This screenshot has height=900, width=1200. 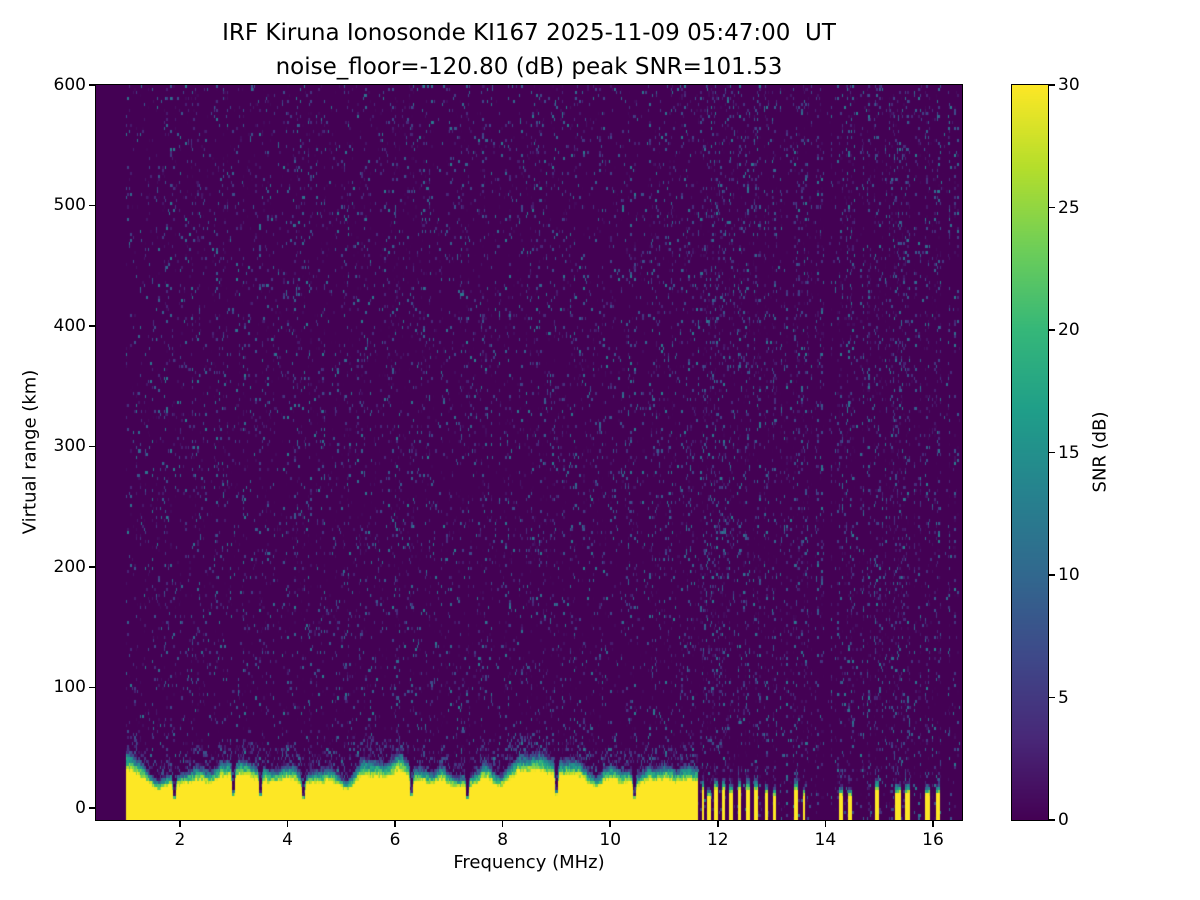 I want to click on colorbar-tick-label: 0, so click(x=1063, y=820).